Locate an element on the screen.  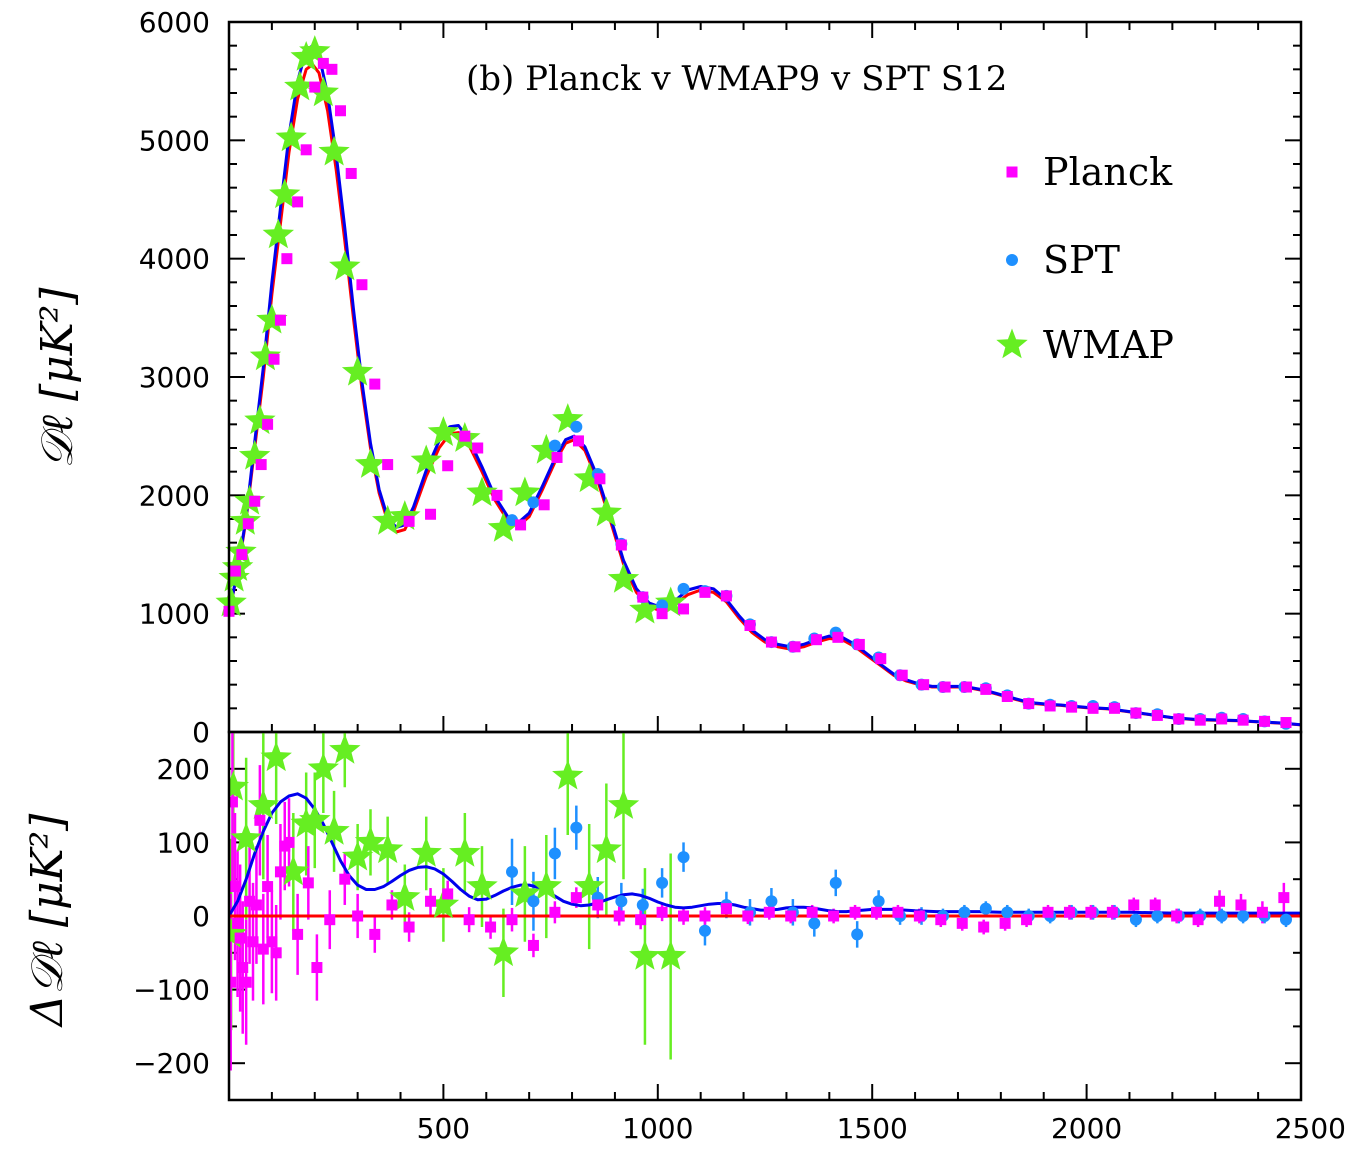
top-ytick-labels: 0 1000 2000 3000 4000 5000 6000 is located at coordinates (174, 377).